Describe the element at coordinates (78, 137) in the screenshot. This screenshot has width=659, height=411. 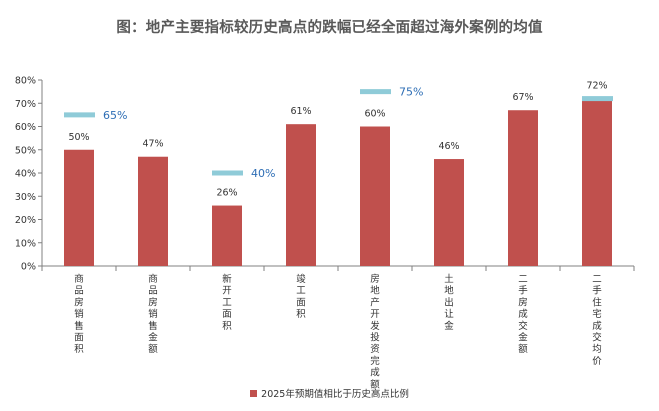
I see `bar-value-label: 50%` at that location.